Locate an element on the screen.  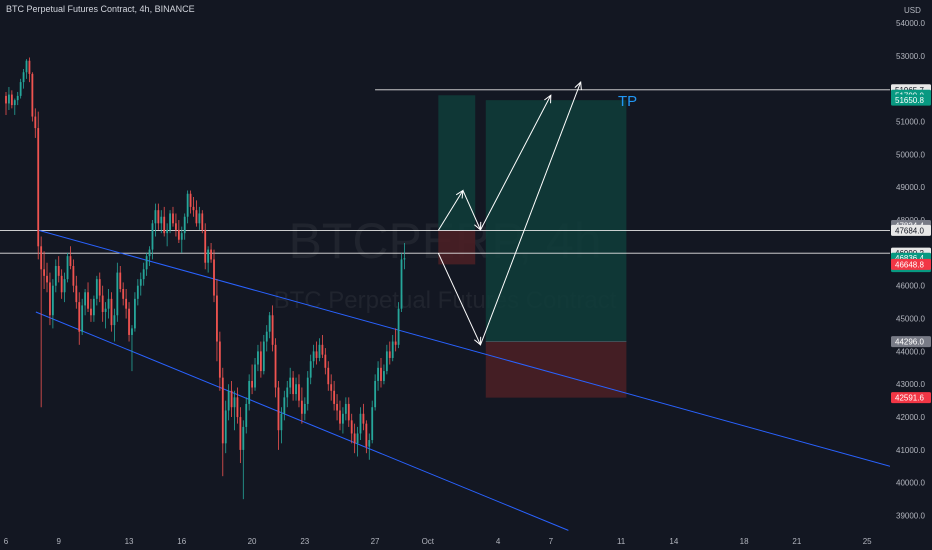
price-tag: 47684.0 is located at coordinates (911, 230).